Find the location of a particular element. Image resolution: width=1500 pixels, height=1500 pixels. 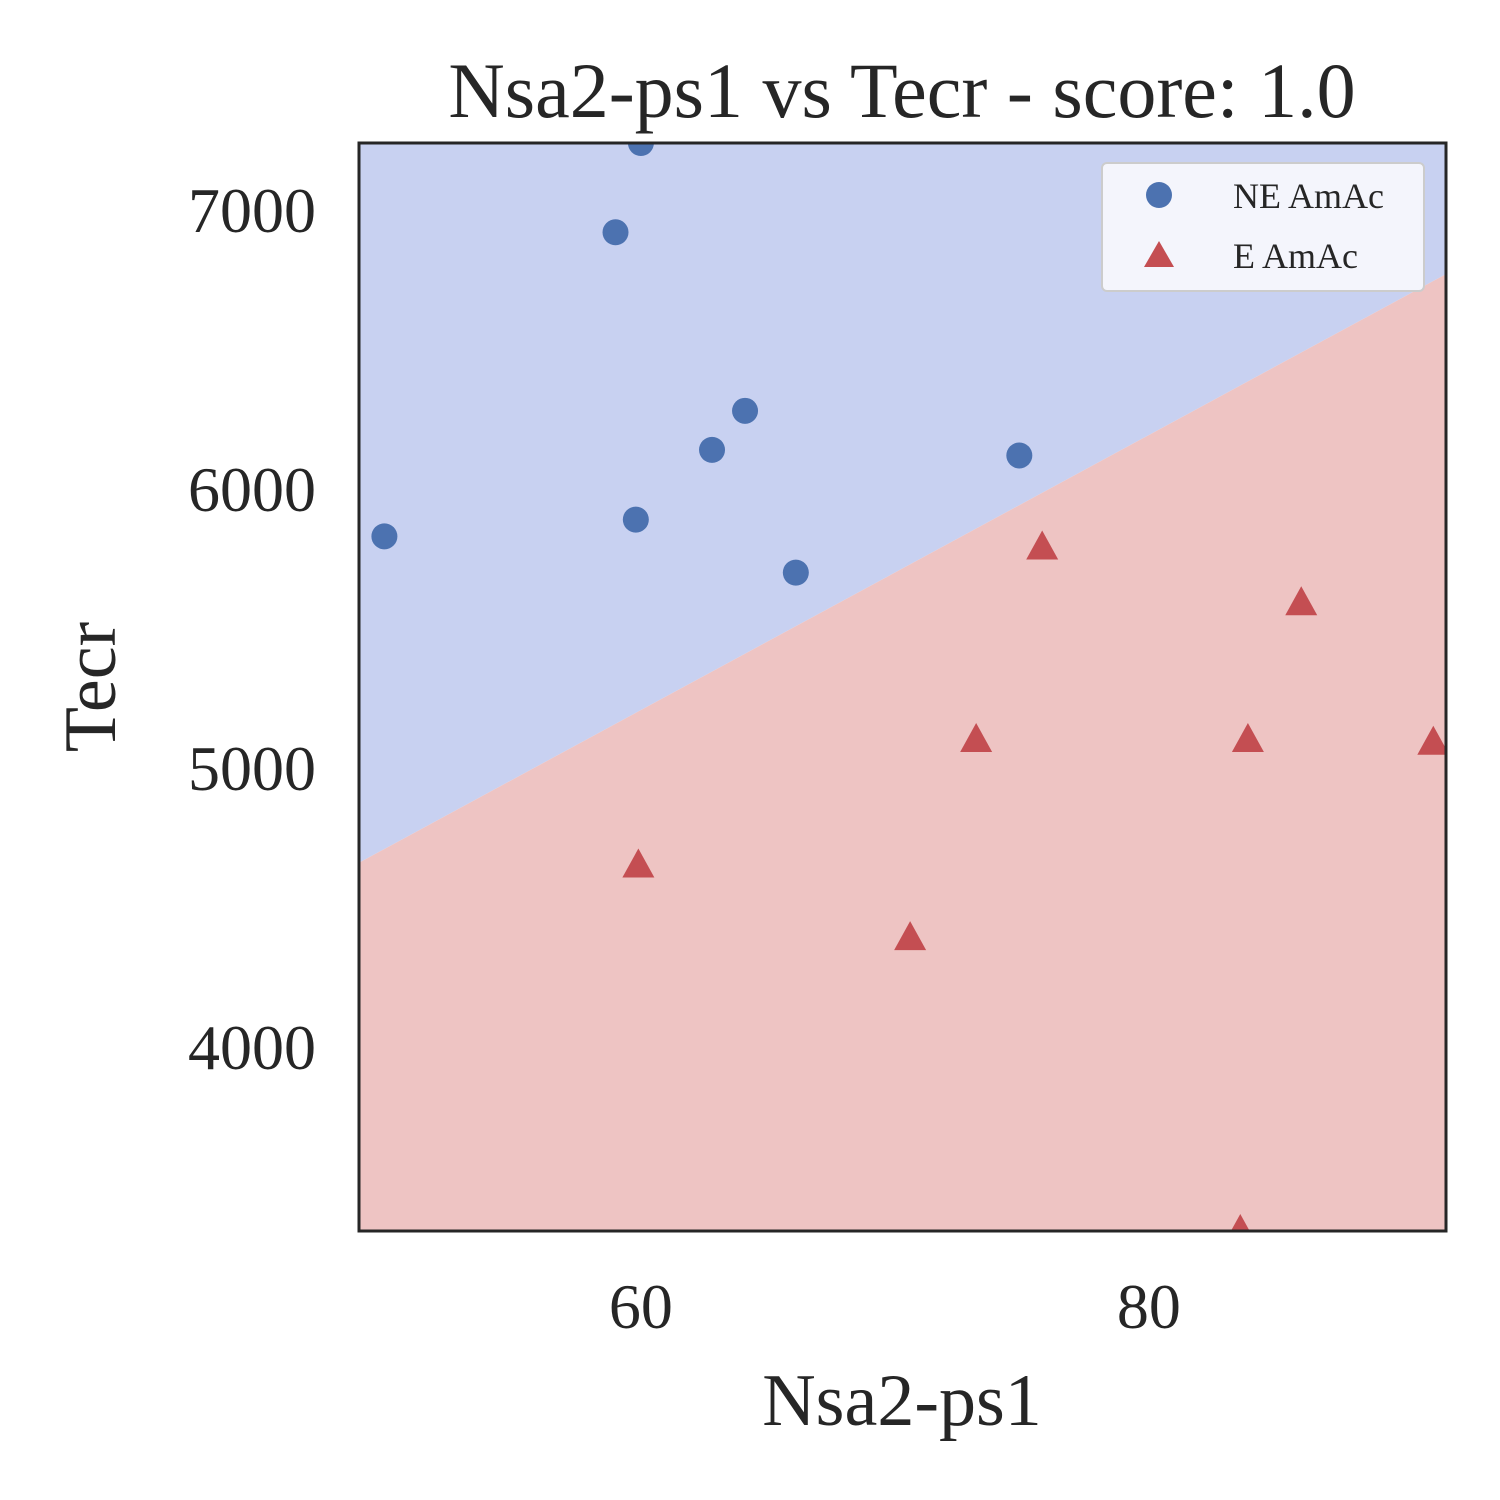

legend-label-e-amac: E AmAc is located at coordinates (1295, 256).